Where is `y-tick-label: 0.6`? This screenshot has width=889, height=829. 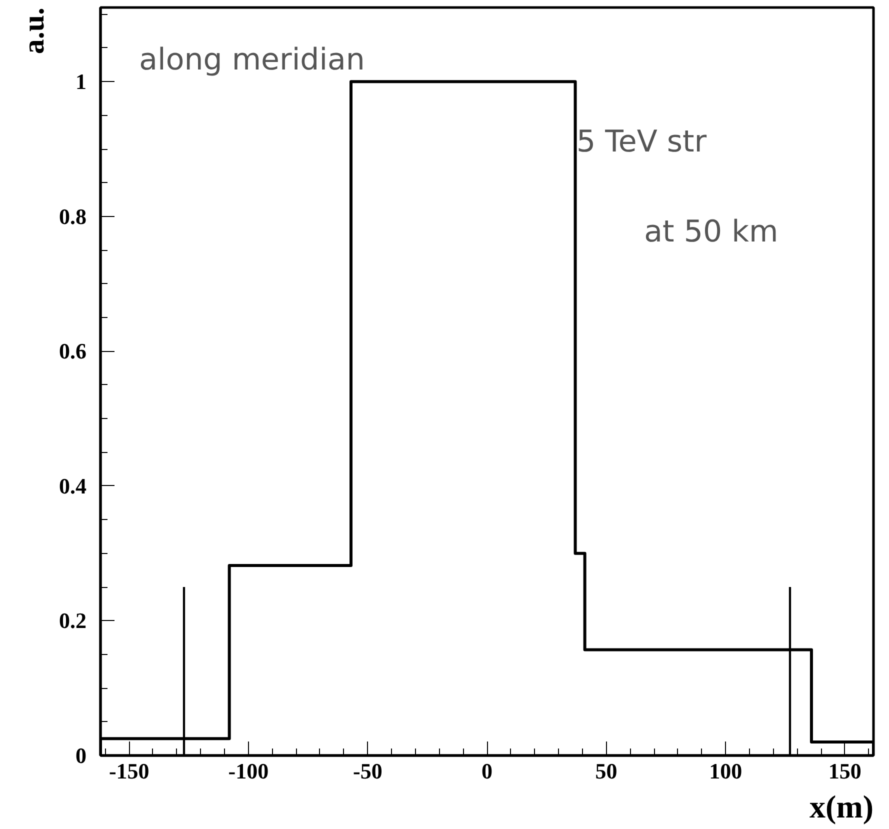
y-tick-label: 0.6 is located at coordinates (72, 351).